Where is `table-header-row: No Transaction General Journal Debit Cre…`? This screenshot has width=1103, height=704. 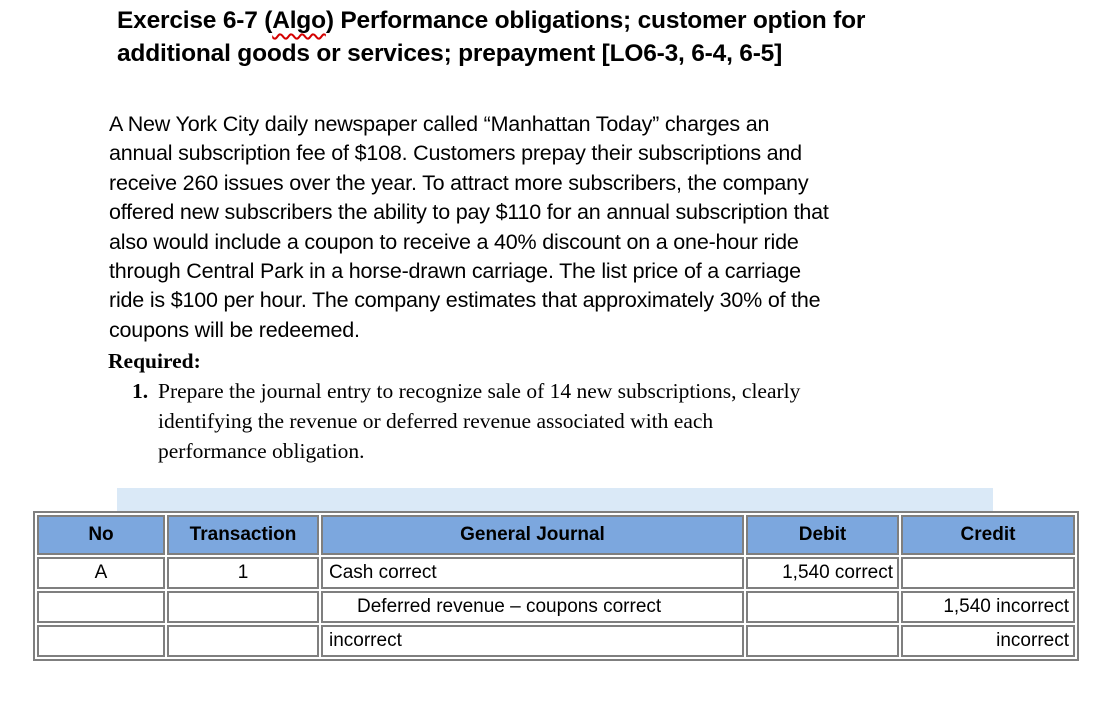 table-header-row: No Transaction General Journal Debit Cre… is located at coordinates (556, 535).